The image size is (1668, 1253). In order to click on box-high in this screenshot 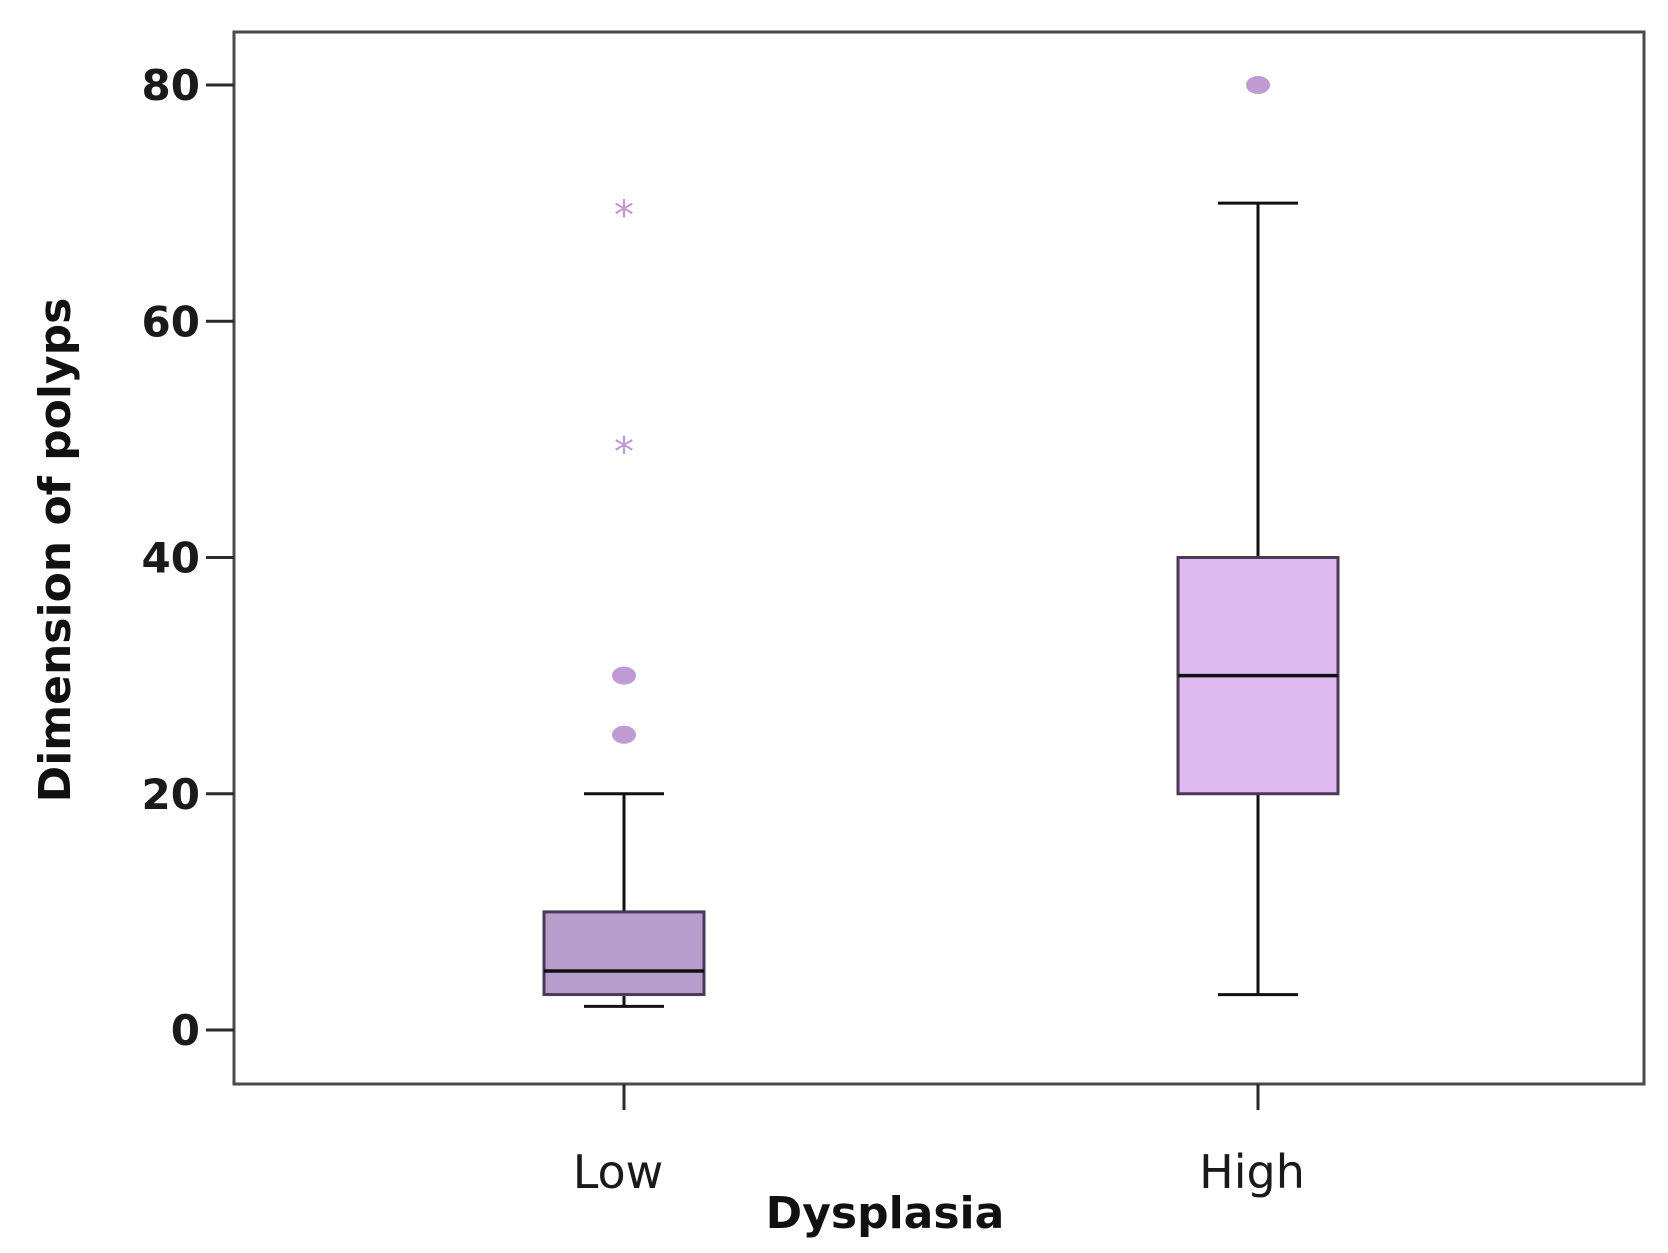, I will do `click(1258, 536)`.